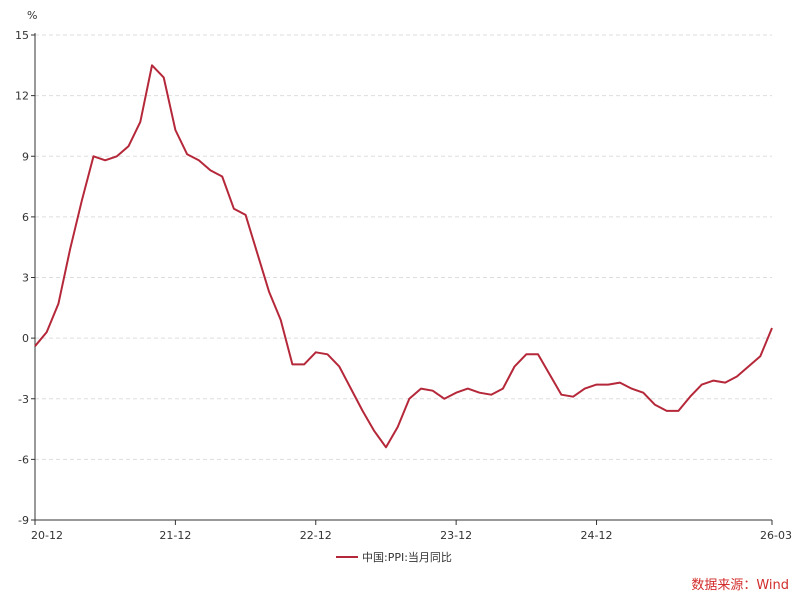  I want to click on x-tick-labels: 20-12 21-12 22-12 23-12 24-12 26-03, so click(411, 531).